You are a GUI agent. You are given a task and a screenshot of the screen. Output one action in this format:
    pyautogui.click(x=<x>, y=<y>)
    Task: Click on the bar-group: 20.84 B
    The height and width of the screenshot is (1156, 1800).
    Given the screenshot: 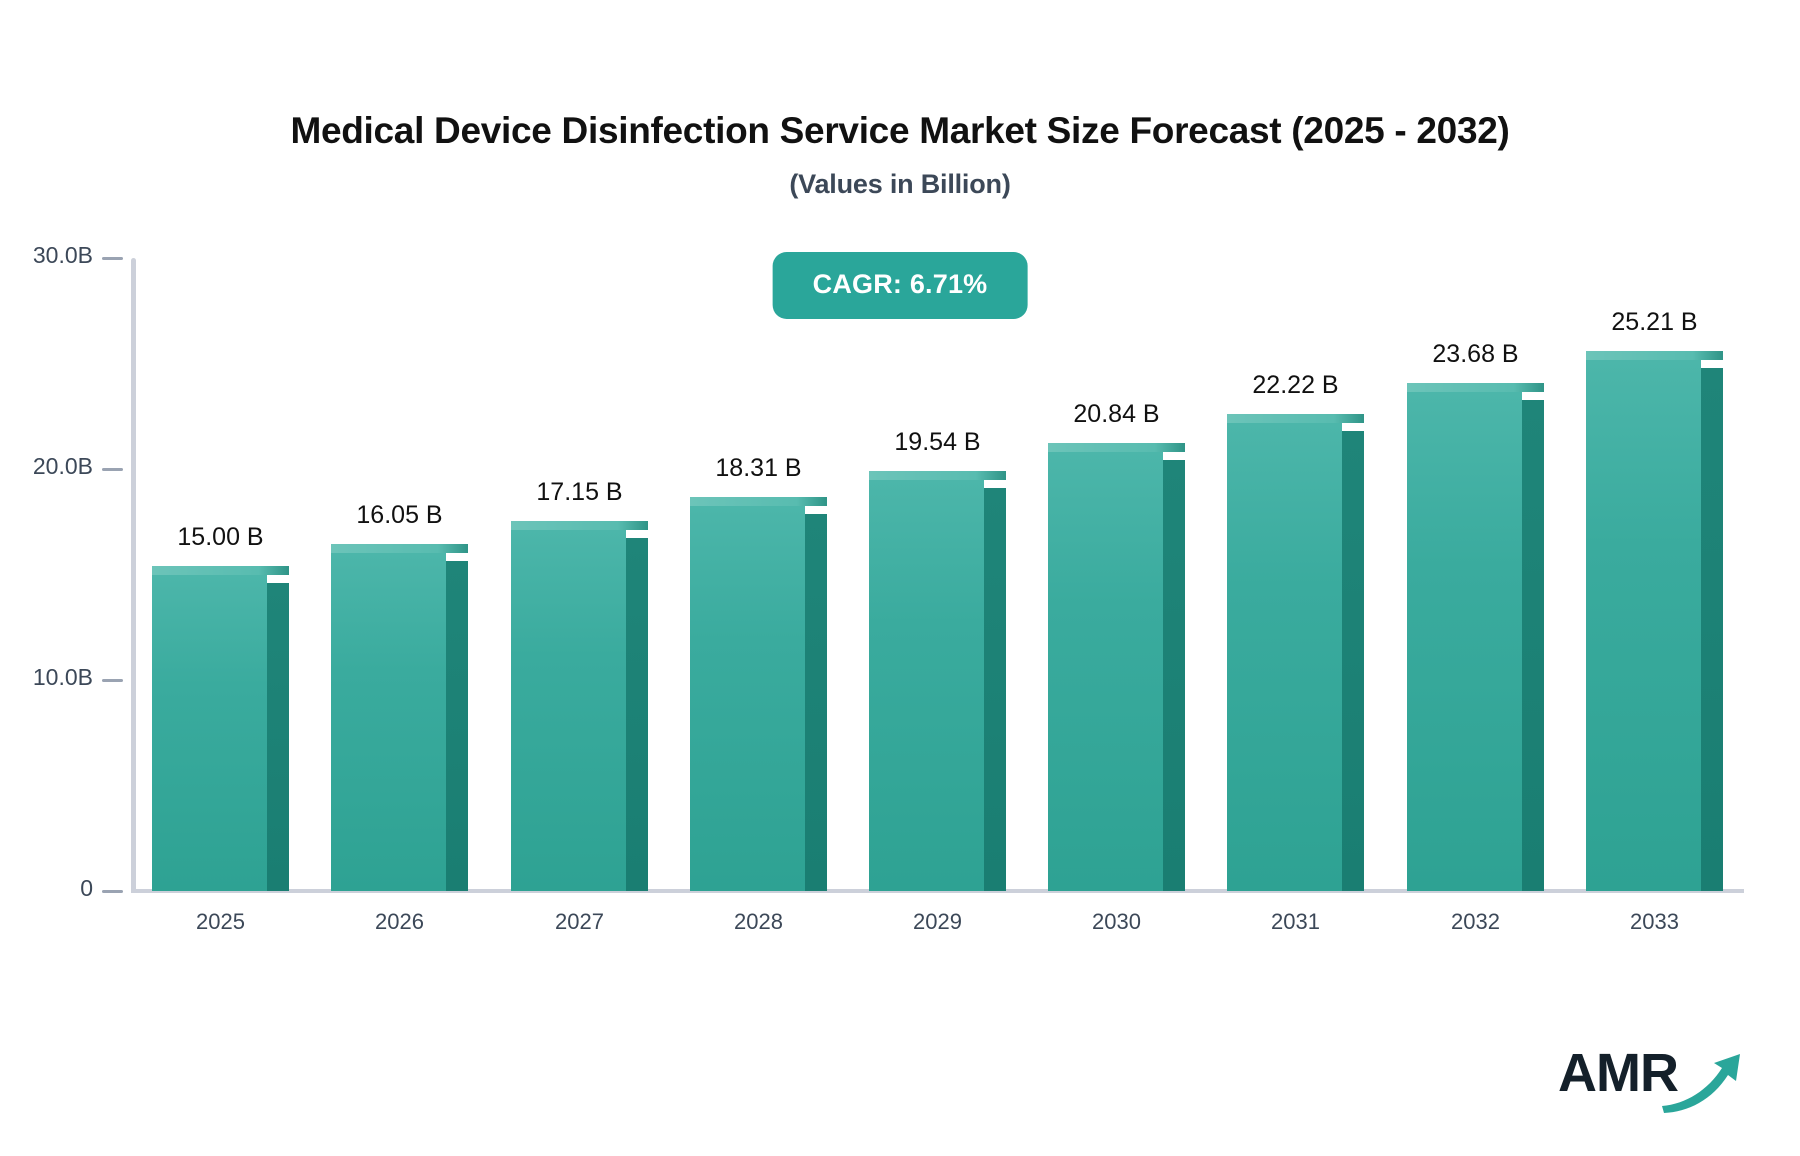 What is the action you would take?
    pyautogui.click(x=1116, y=574)
    